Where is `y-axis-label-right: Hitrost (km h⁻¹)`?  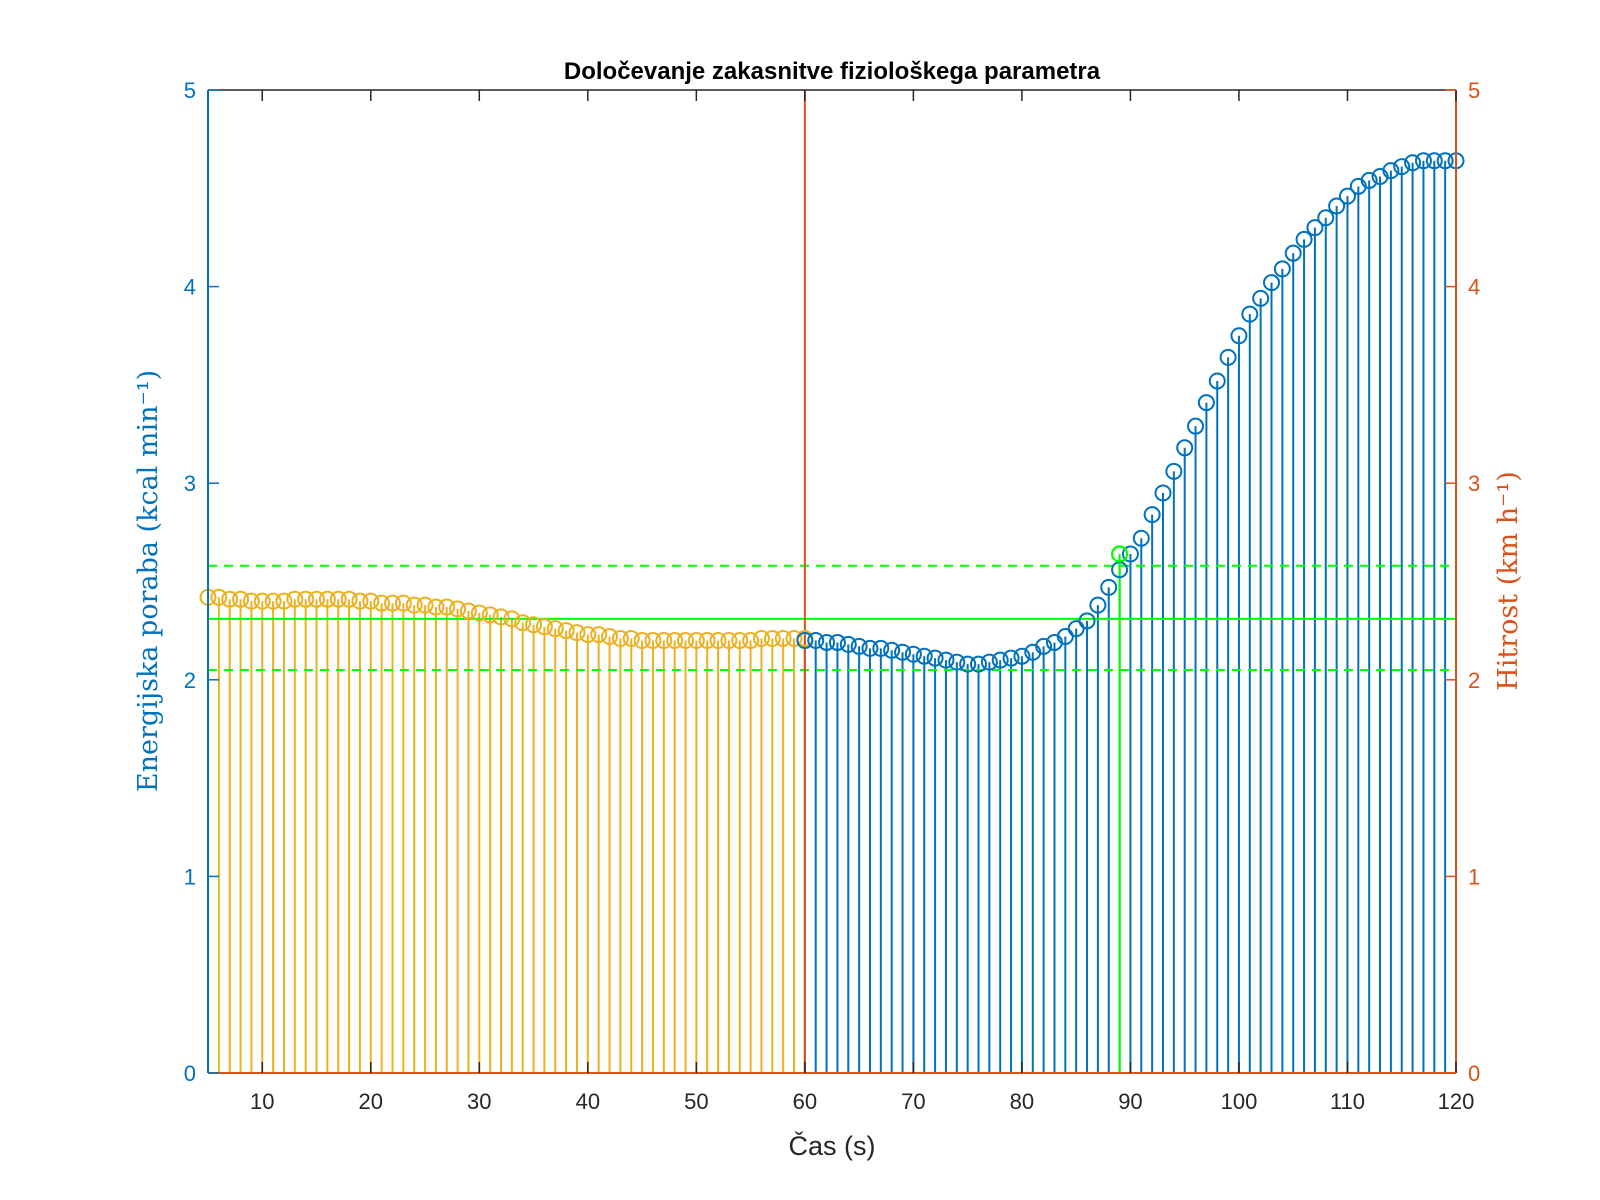 y-axis-label-right: Hitrost (km h⁻¹) is located at coordinates (1508, 581).